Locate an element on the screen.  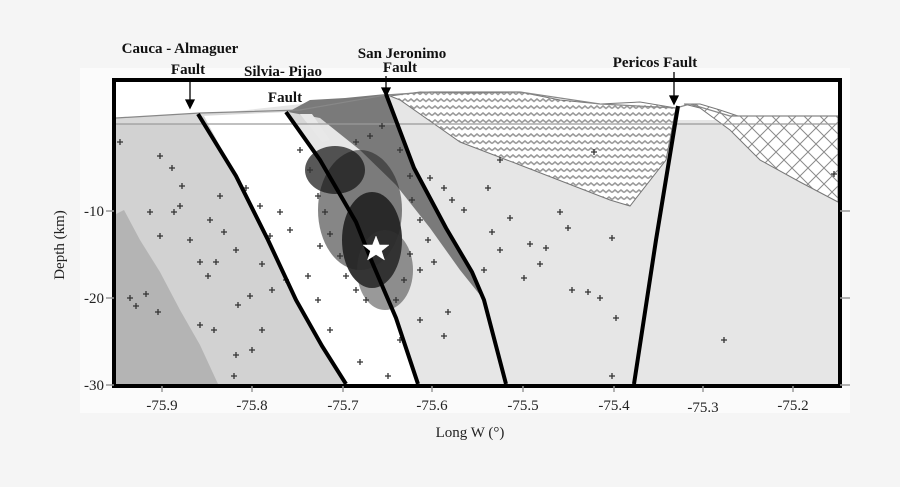
unit-cross-hatch is located at coordinates (760, 153).